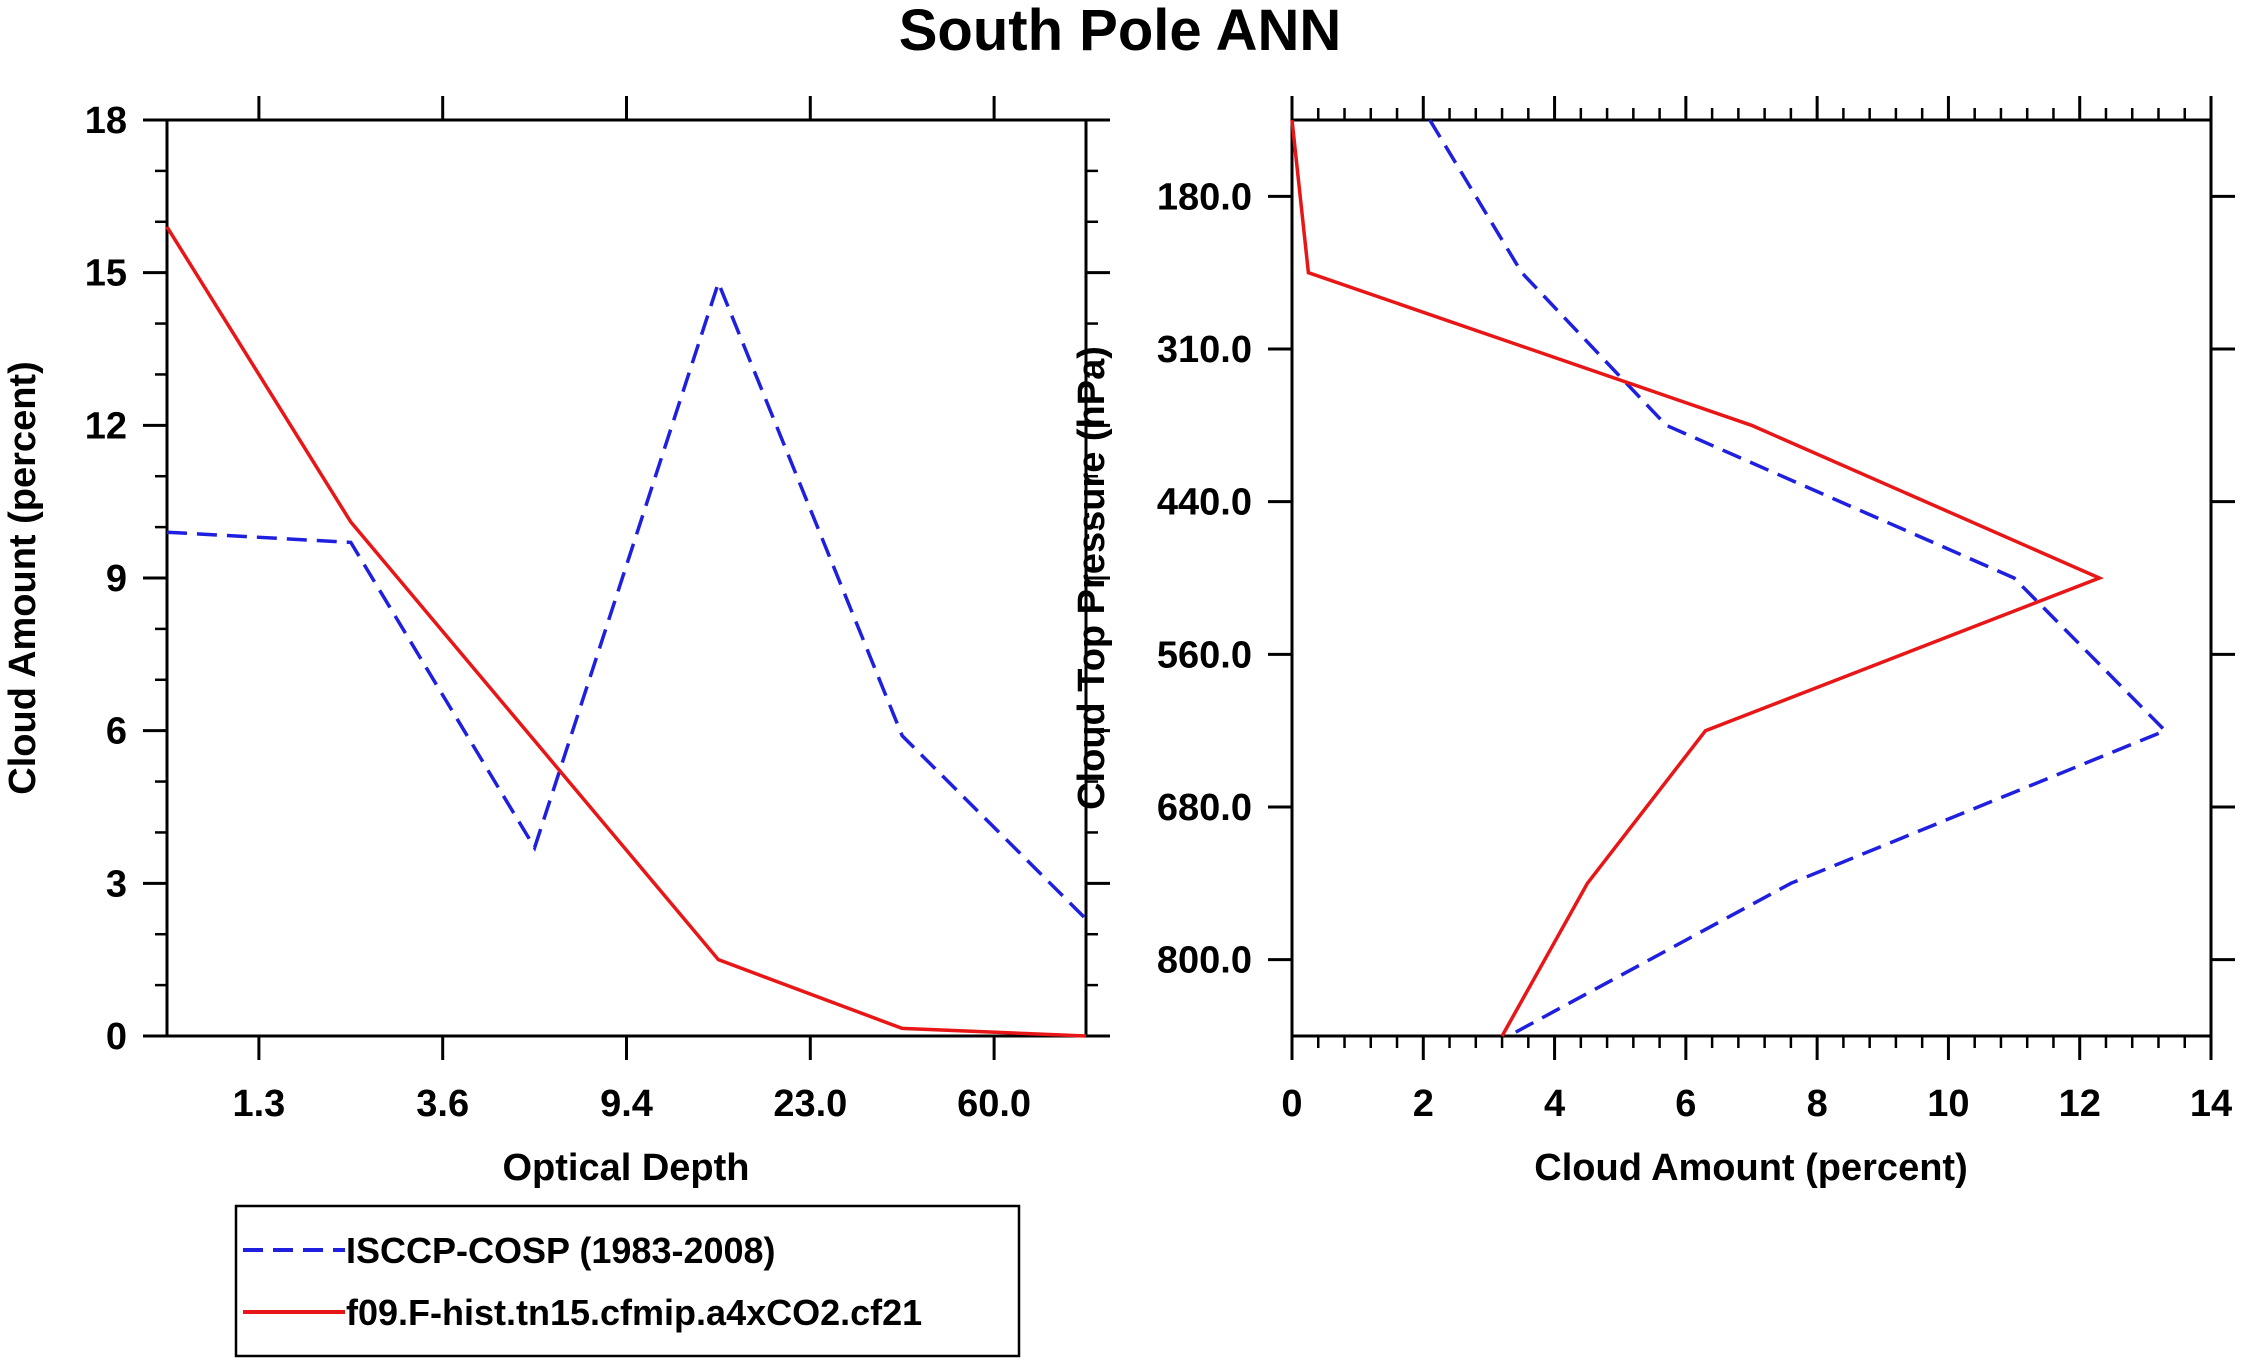  Describe the element at coordinates (1204, 808) in the screenshot. I see `right-y-tick-label: 680.0` at that location.